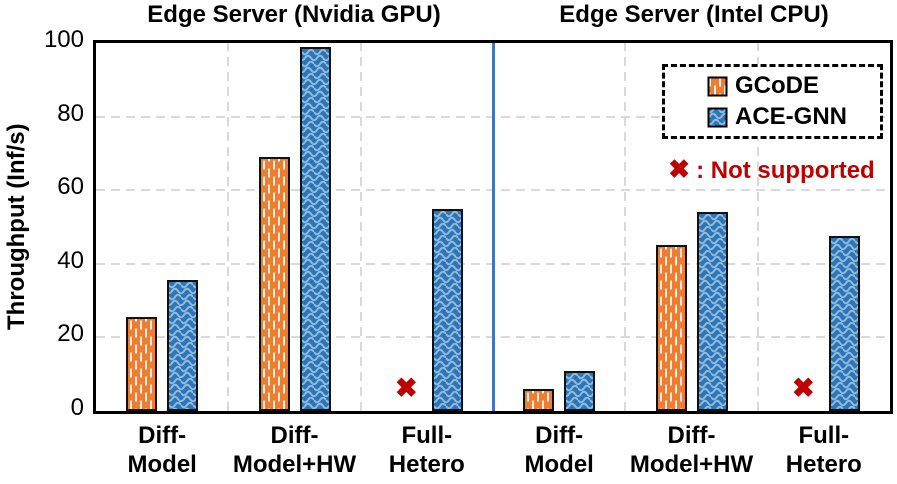 The image size is (897, 484). Describe the element at coordinates (294, 14) in the screenshot. I see `panel-title-gpu: Edge Server (Nvidia GPU)` at that location.